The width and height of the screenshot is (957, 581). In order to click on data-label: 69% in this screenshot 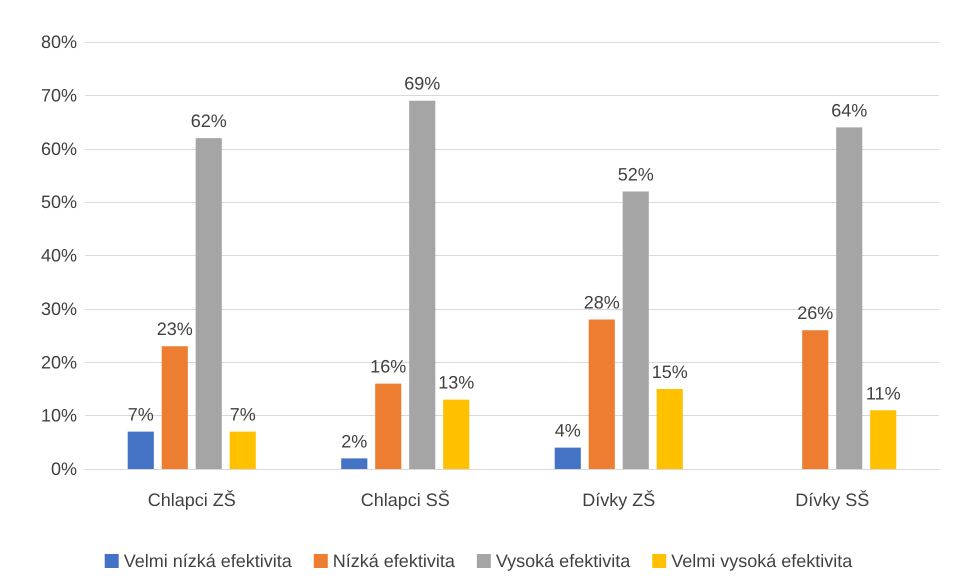, I will do `click(422, 84)`.